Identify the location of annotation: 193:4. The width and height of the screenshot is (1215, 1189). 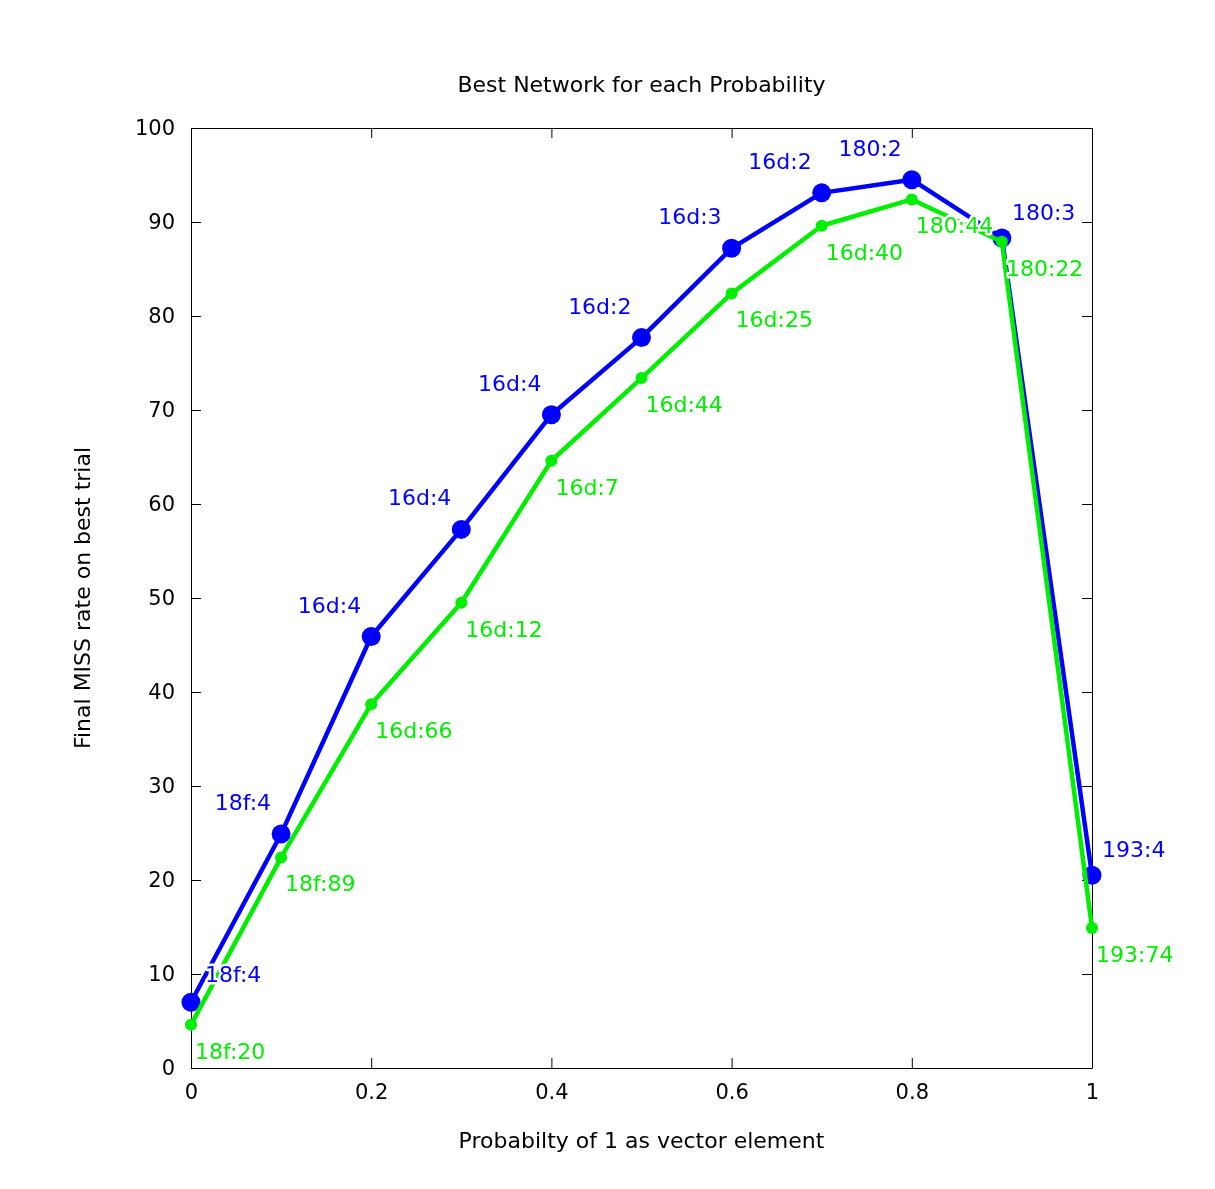
(1134, 850).